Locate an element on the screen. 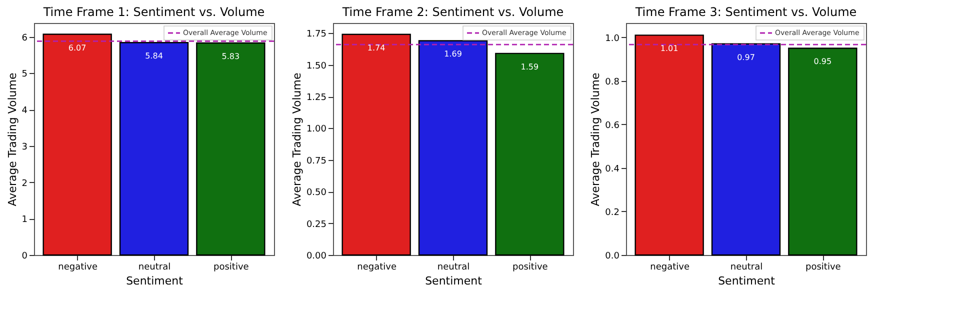 The width and height of the screenshot is (963, 321). y-tick-label: 1.25 is located at coordinates (316, 98).